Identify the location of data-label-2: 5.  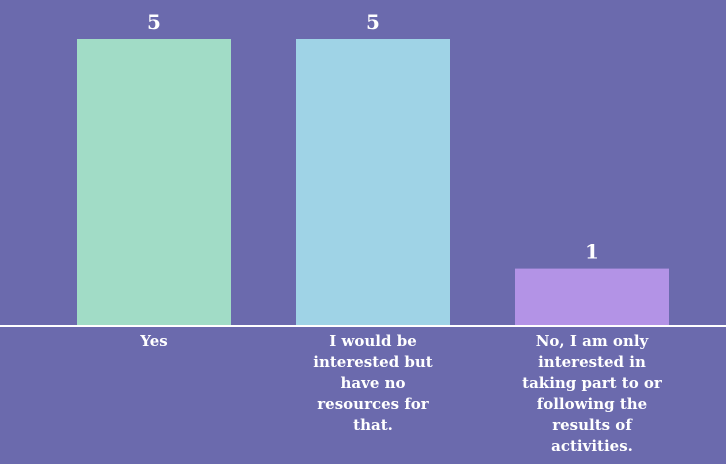
(373, 22).